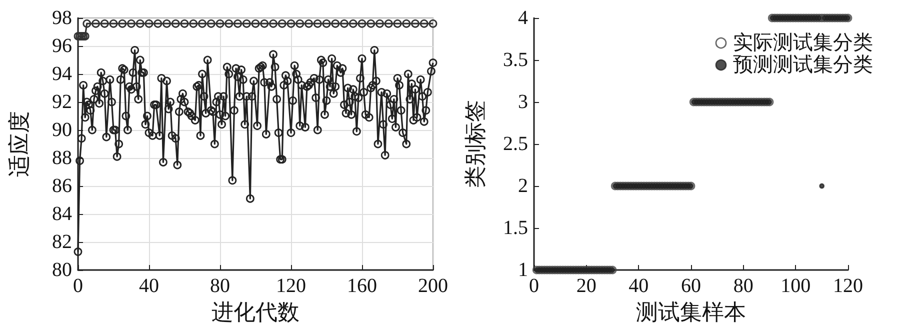 This screenshot has width=912, height=332. What do you see at coordinates (62, 102) in the screenshot?
I see `y-tick-label: 92` at bounding box center [62, 102].